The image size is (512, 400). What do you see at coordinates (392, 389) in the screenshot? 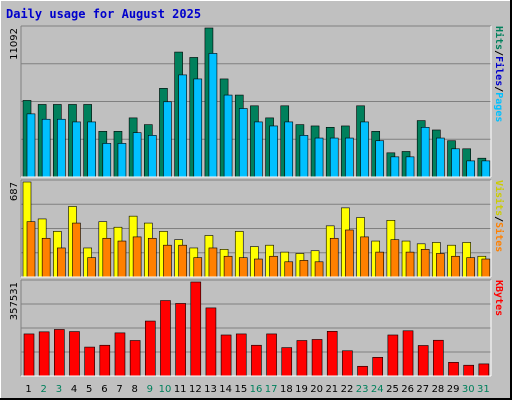
I see `x-tick-label: 25` at bounding box center [392, 389].